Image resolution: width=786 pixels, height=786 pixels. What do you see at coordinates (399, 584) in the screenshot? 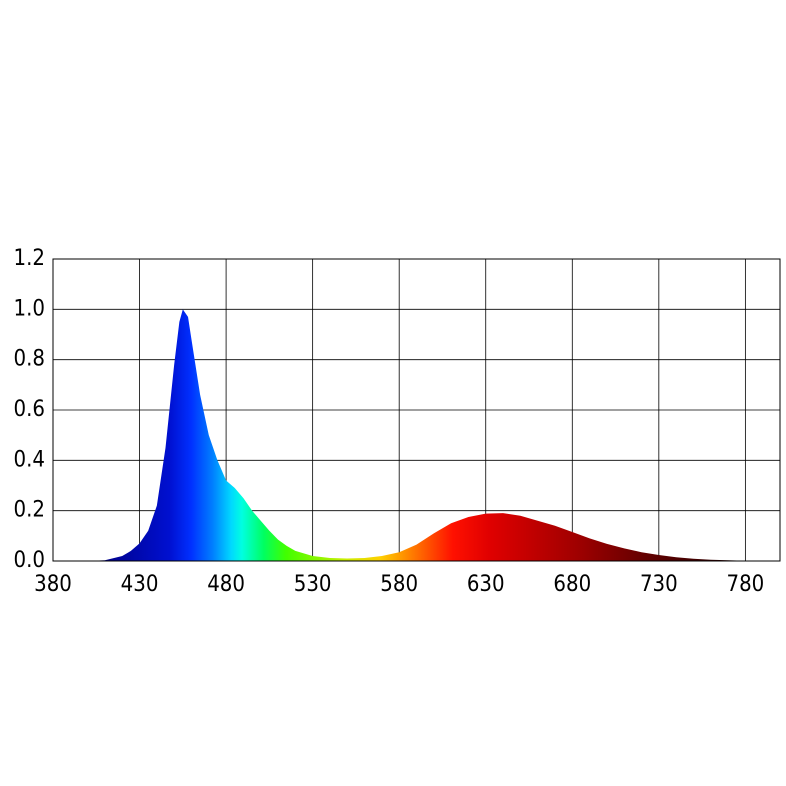
I see `x-tick-label: 580` at bounding box center [399, 584].